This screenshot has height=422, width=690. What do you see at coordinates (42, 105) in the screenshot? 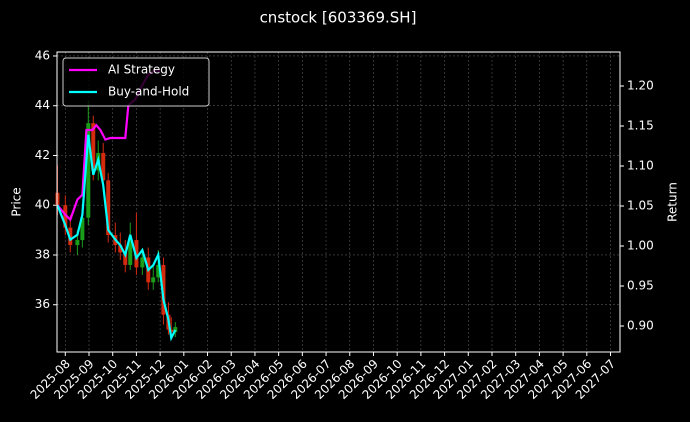
I see `y-tick-label: 44` at bounding box center [42, 105].